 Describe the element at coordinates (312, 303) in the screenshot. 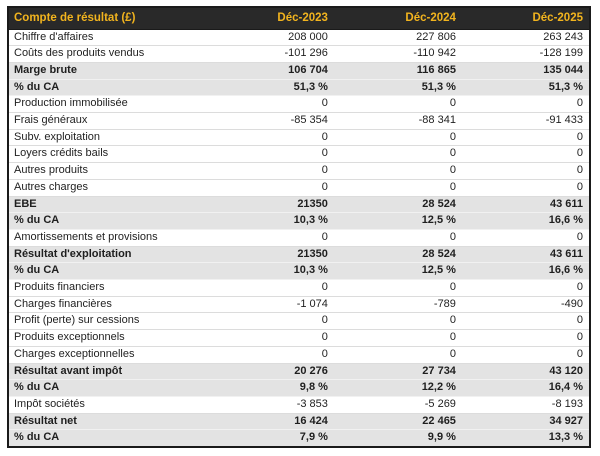

I see `cell-value: -1 074` at that location.